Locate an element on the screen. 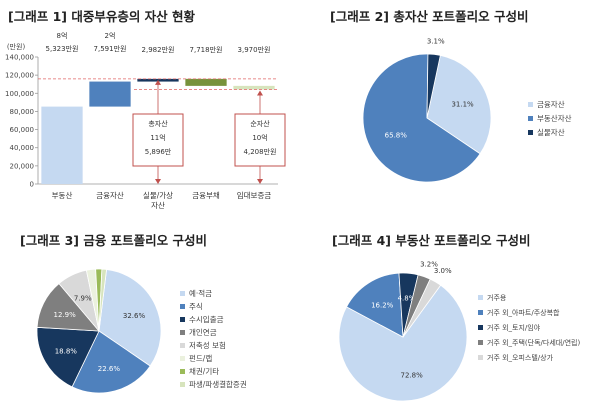 This screenshot has height=411, width=600. net-assets-annotation-arrowhead-up is located at coordinates (260, 93).